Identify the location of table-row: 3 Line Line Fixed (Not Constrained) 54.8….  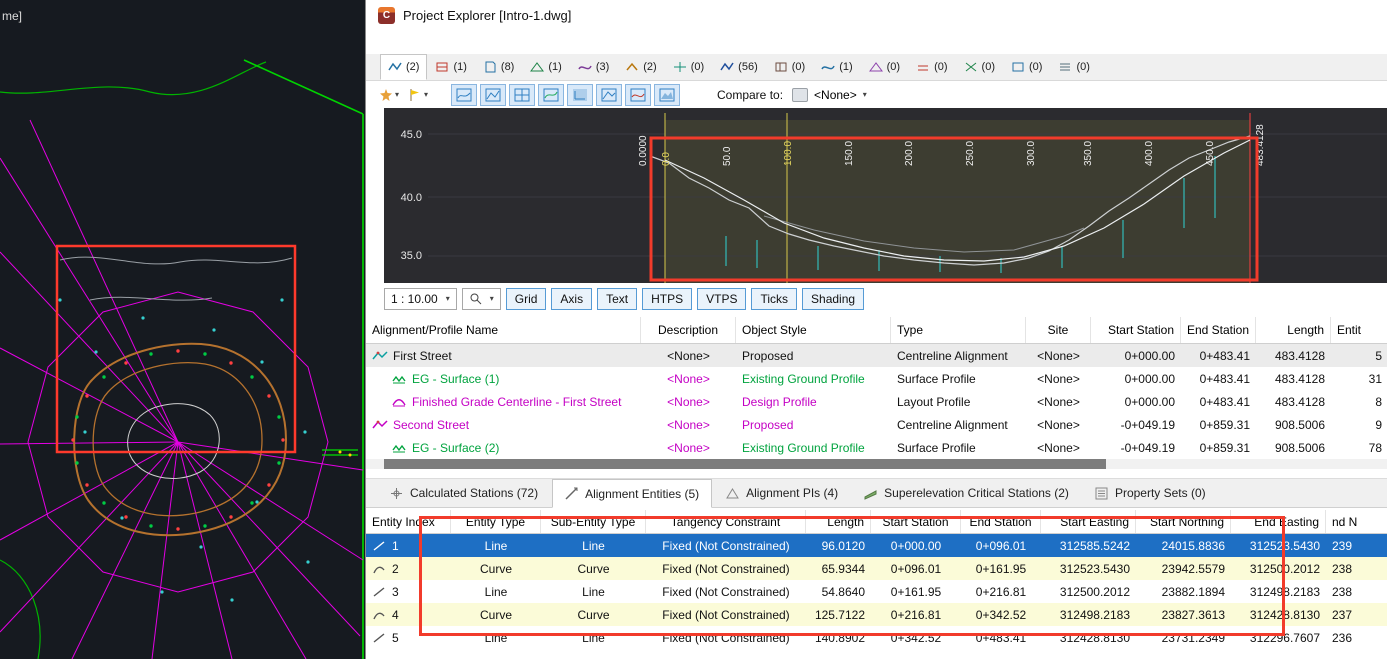
(876, 591).